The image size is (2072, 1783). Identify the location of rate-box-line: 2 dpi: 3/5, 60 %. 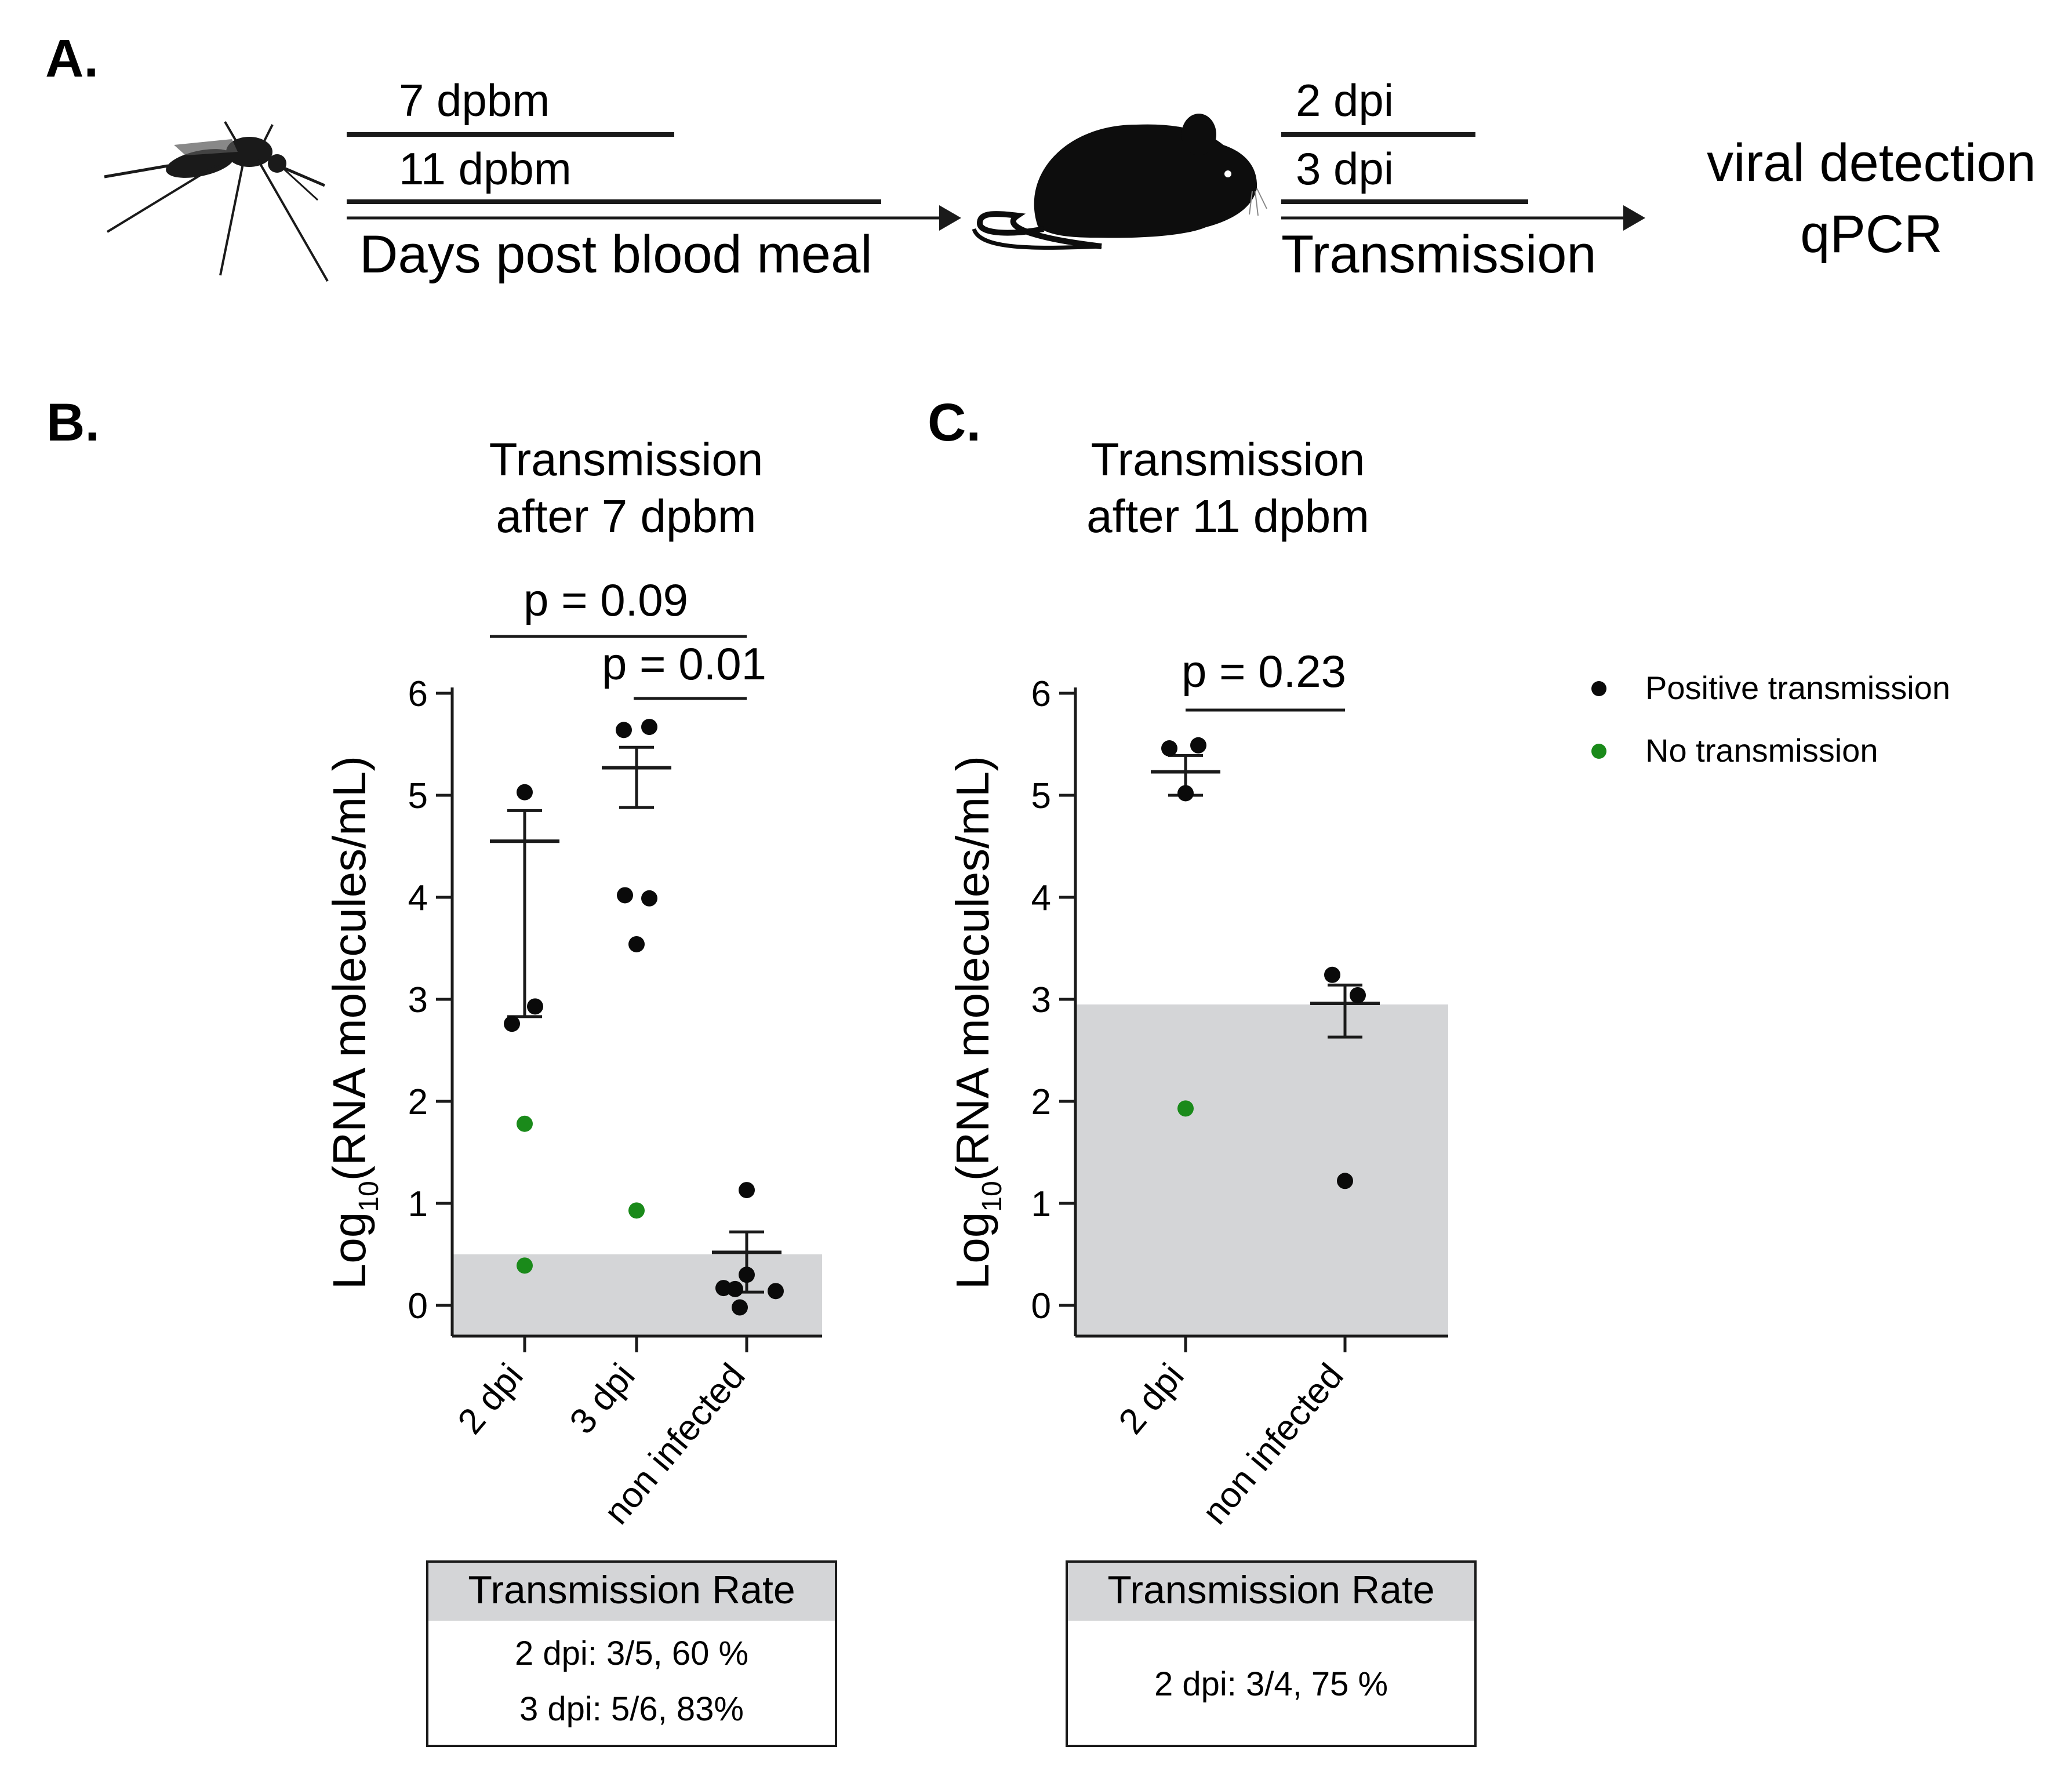
(632, 1653).